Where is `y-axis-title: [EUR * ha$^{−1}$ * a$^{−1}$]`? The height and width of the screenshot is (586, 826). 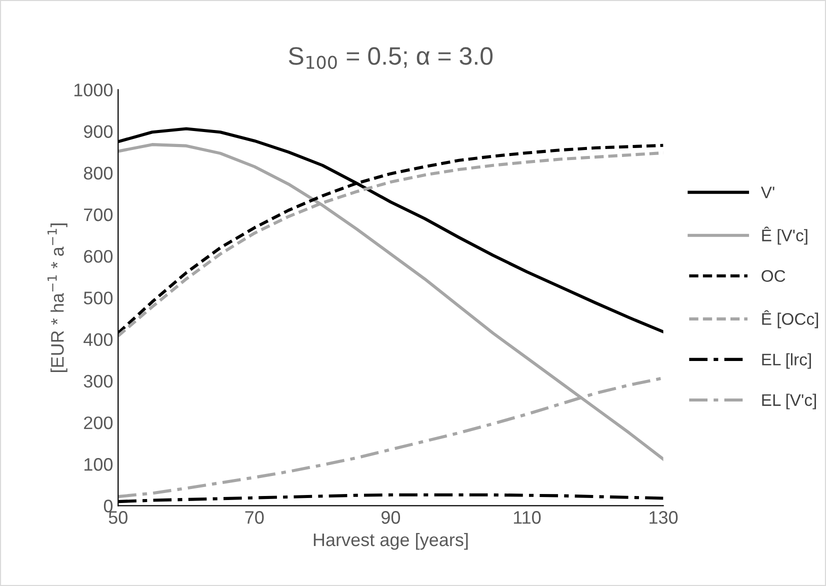 y-axis-title: [EUR * ha$^{−1}$ * a$^{−1}$] is located at coordinates (57, 298).